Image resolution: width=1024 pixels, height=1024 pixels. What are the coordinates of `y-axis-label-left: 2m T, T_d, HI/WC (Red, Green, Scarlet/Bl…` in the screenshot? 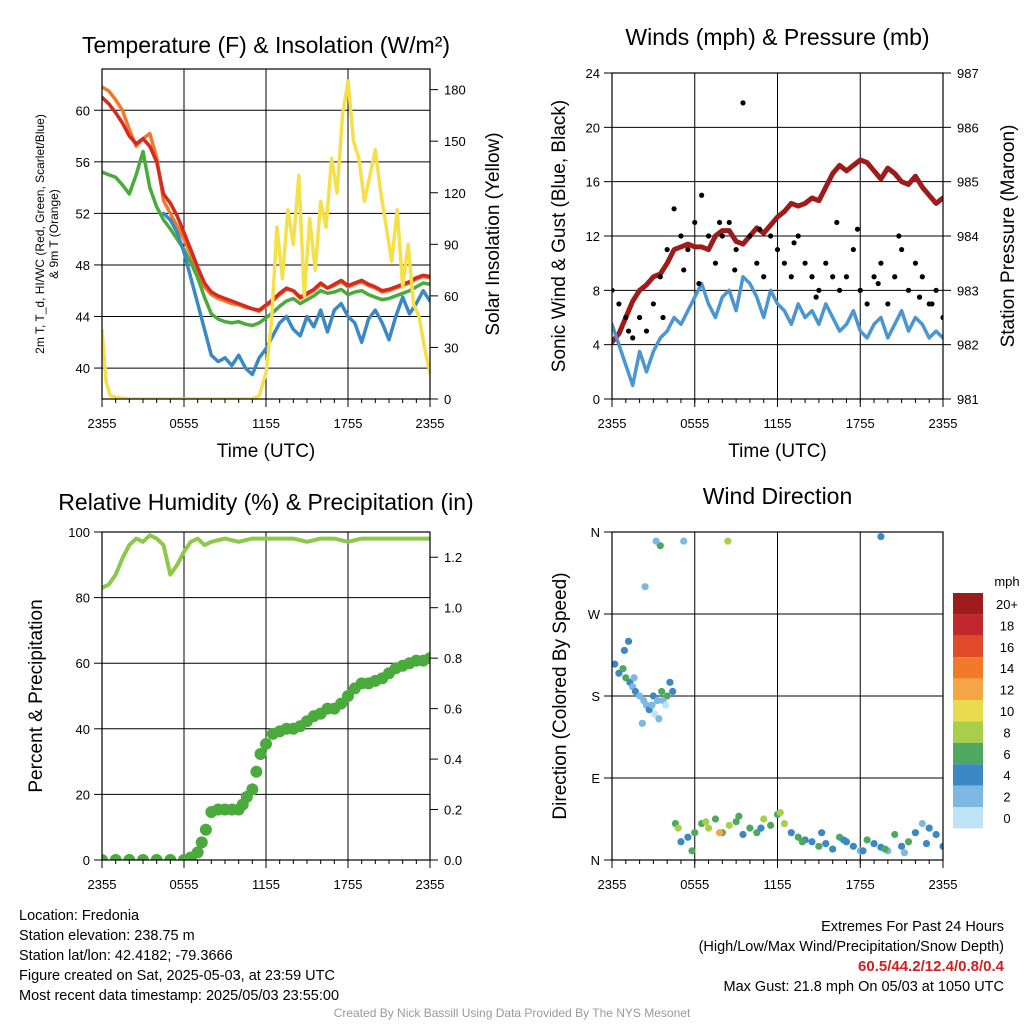 It's located at (47, 234).